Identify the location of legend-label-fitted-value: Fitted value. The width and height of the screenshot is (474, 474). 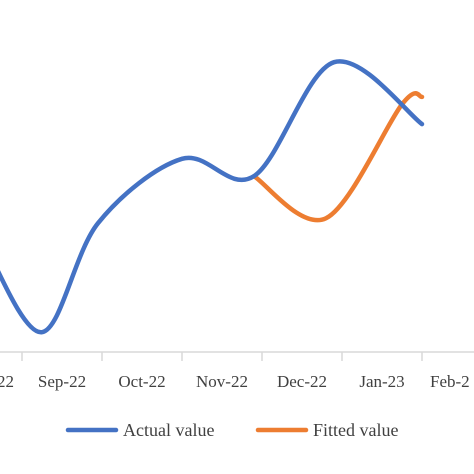
(355, 430).